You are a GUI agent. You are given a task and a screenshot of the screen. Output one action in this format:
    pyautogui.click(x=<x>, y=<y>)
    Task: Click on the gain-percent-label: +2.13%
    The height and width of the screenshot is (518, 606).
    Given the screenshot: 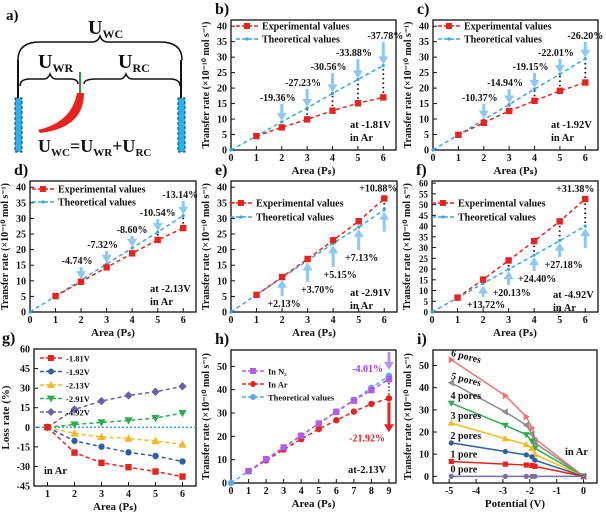 What is the action you would take?
    pyautogui.click(x=283, y=304)
    